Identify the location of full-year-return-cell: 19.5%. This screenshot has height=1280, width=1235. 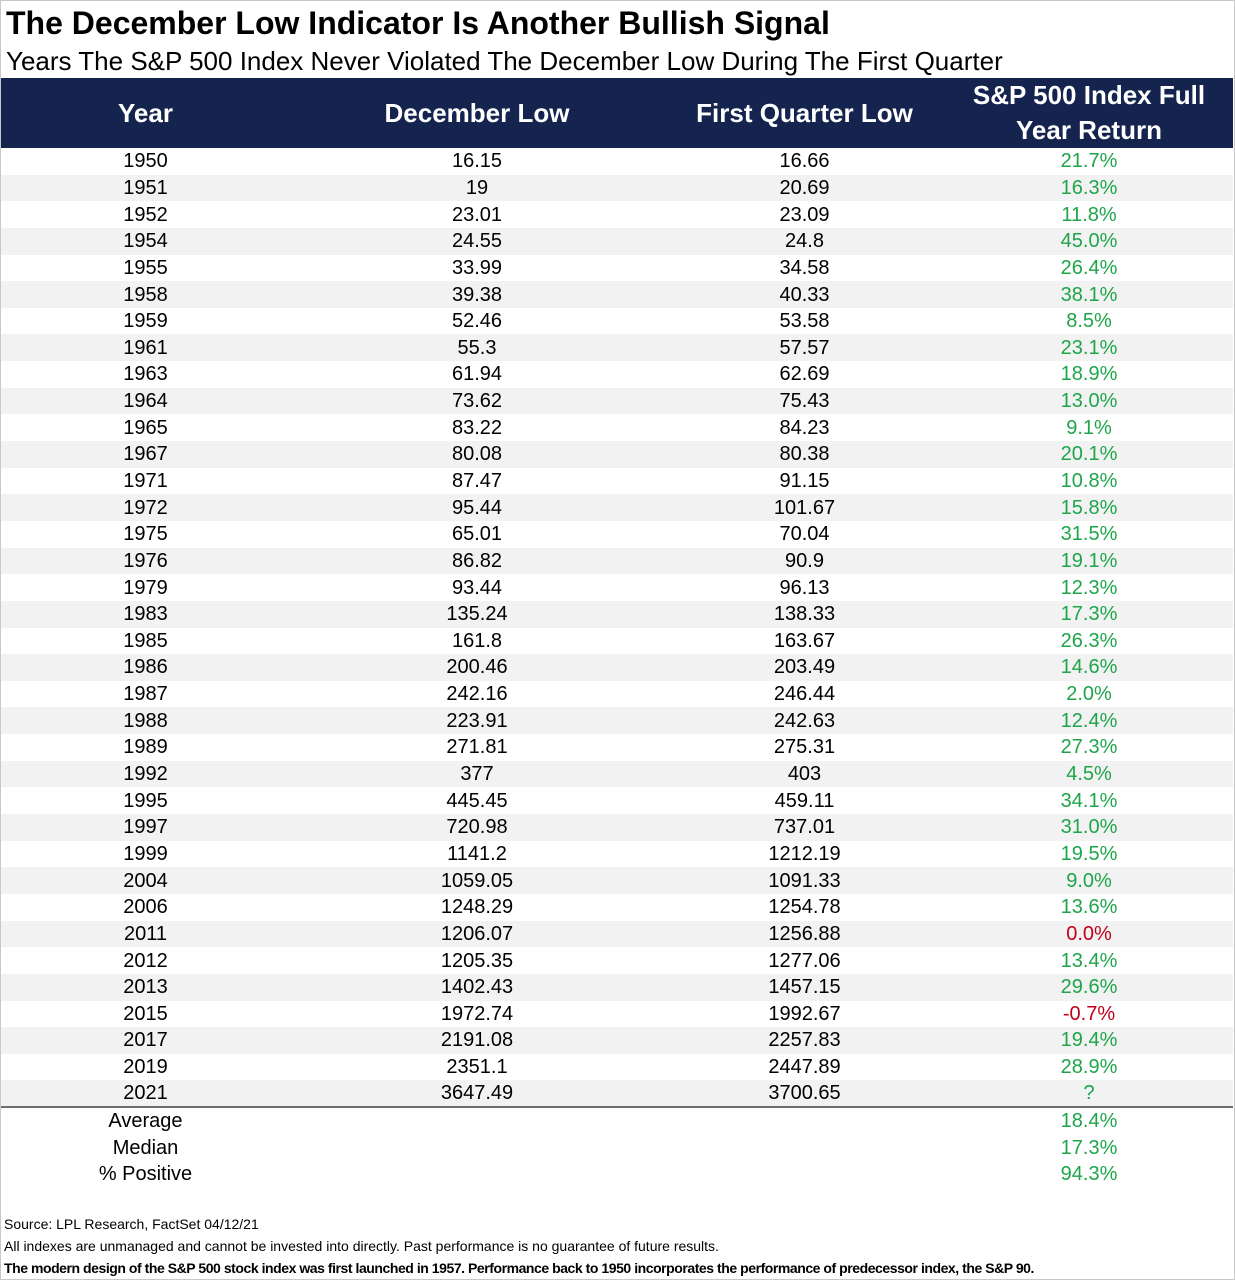
(1089, 853).